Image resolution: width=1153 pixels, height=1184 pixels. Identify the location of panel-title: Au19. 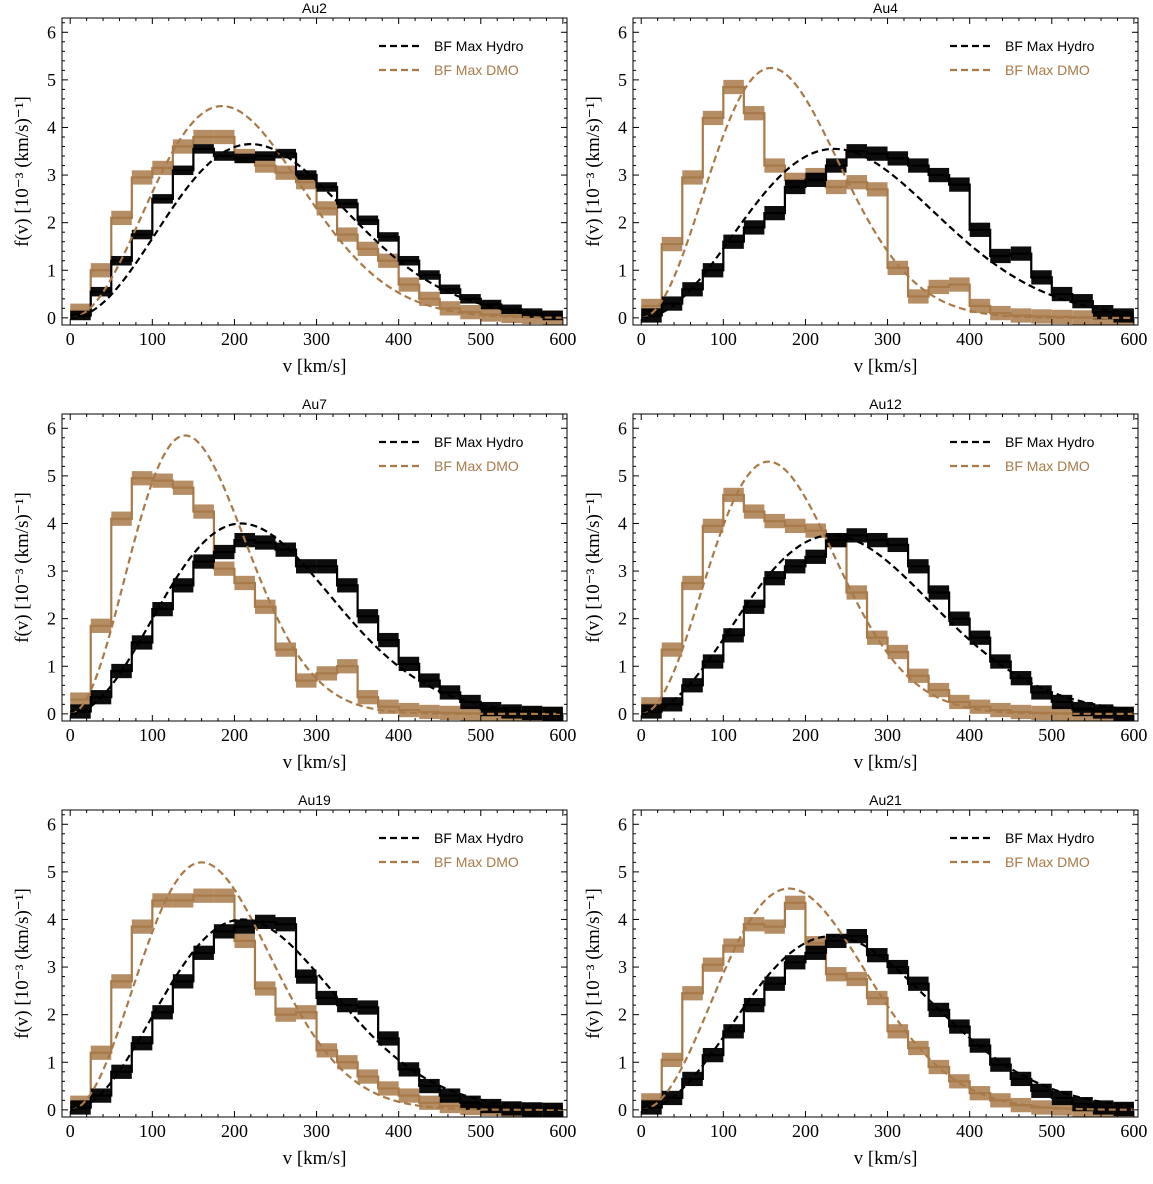
(314, 800).